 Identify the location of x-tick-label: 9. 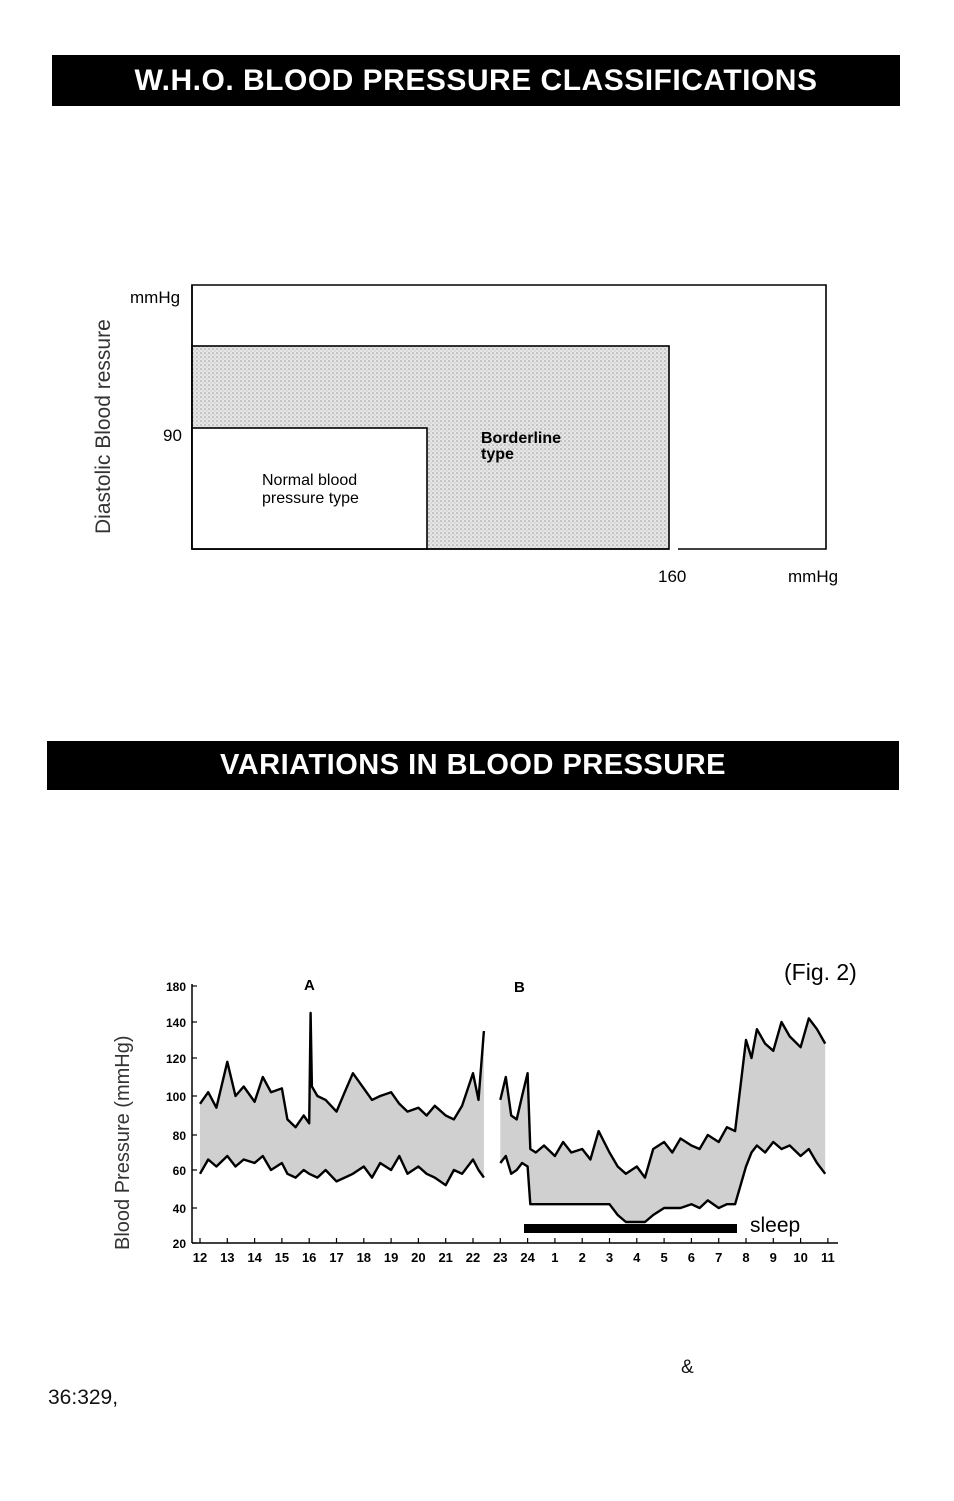
(773, 1257).